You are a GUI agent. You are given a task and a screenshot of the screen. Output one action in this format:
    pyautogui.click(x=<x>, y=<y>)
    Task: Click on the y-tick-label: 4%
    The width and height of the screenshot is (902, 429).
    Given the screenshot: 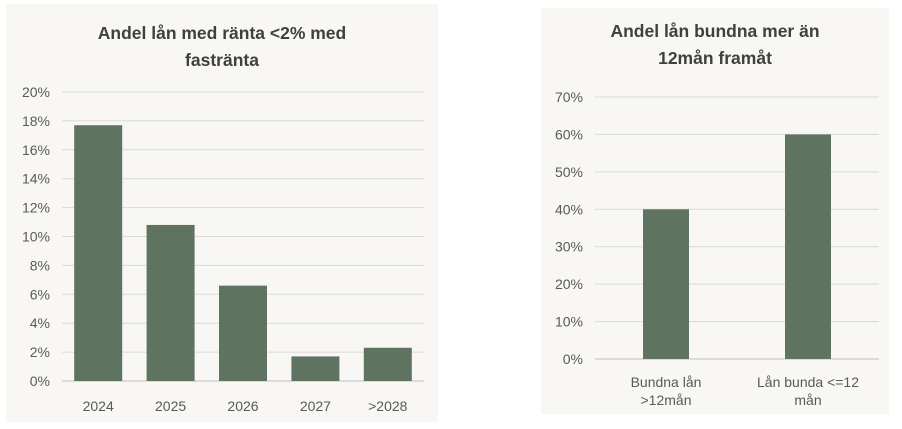 What is the action you would take?
    pyautogui.click(x=40, y=323)
    